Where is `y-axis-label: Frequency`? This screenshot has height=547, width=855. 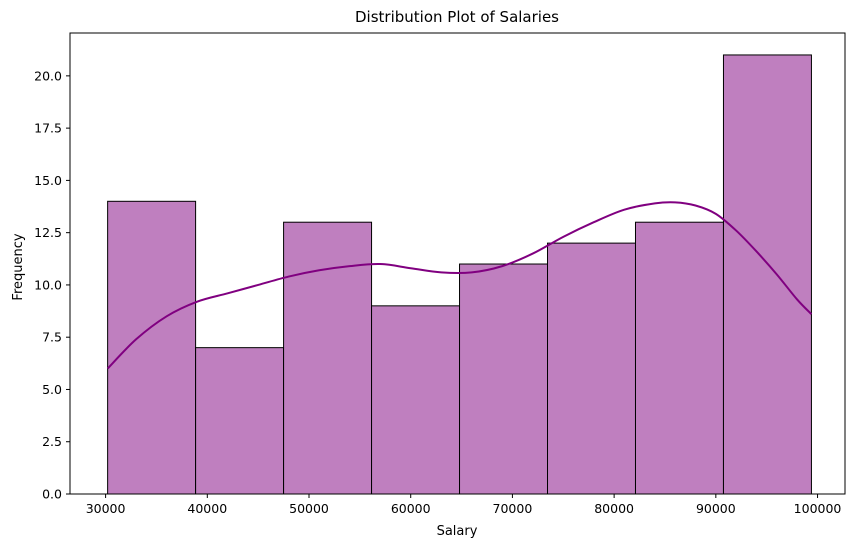 y-axis-label: Frequency is located at coordinates (18, 266).